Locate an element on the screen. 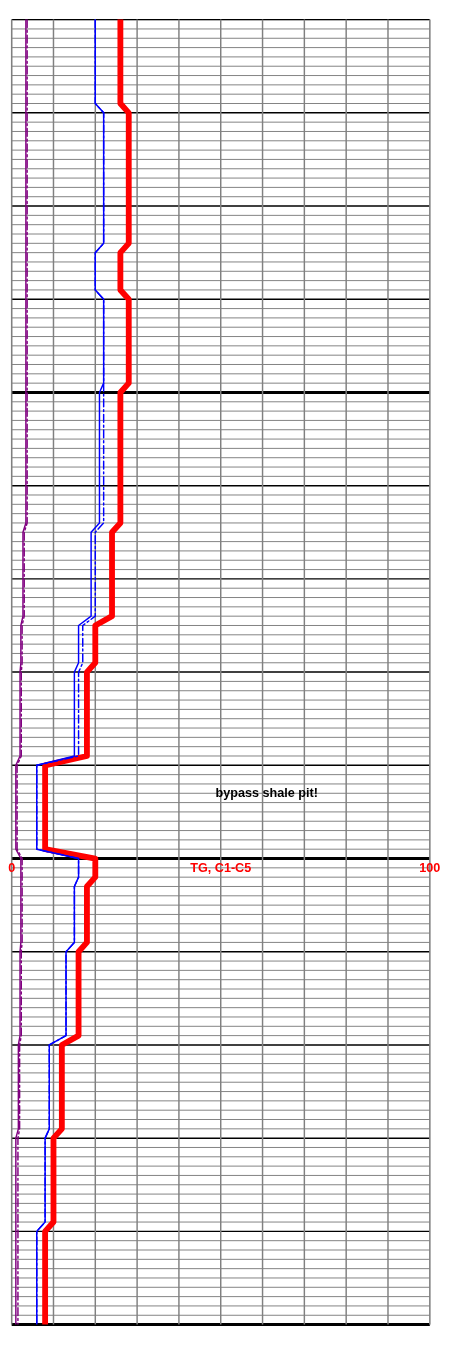 The width and height of the screenshot is (458, 1352). x-axis-title: TG, C1-C5 is located at coordinates (221, 867).